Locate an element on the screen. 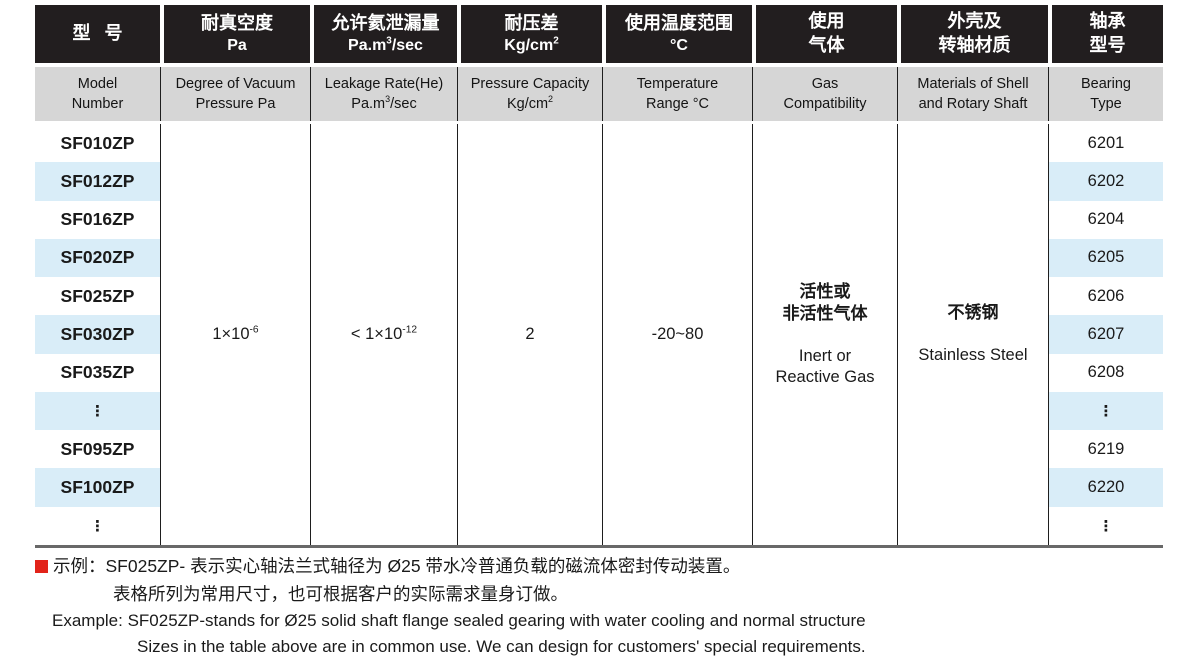 This screenshot has height=668, width=1200. bearing-cell: 6208 is located at coordinates (1105, 372).